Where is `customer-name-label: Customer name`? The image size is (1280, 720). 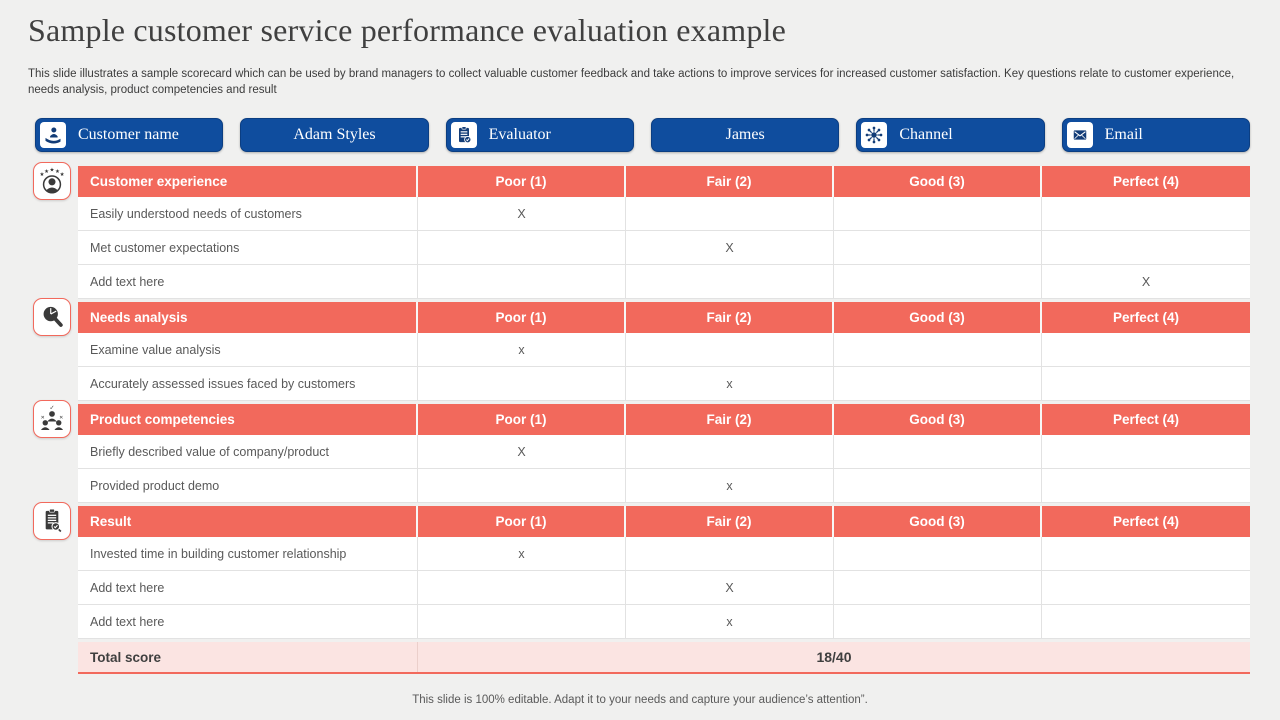
customer-name-label: Customer name is located at coordinates (128, 134).